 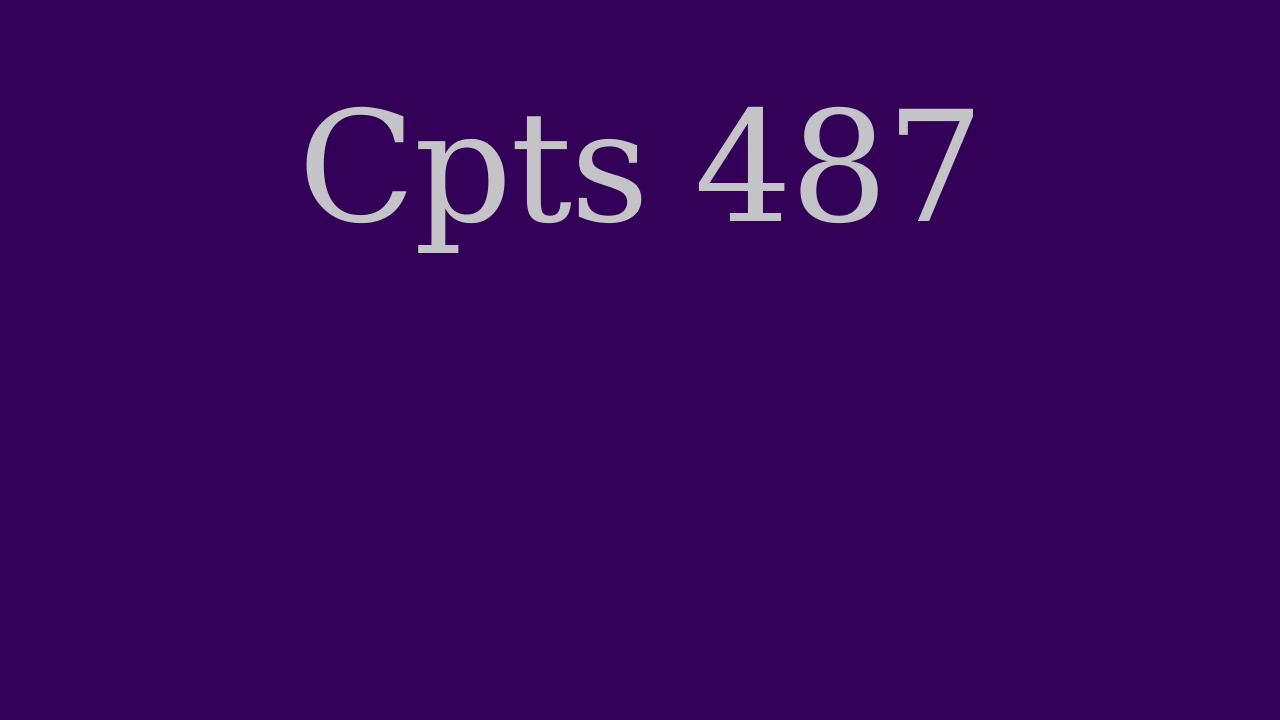 I want to click on slide-title: Cpts 487, so click(x=640, y=168).